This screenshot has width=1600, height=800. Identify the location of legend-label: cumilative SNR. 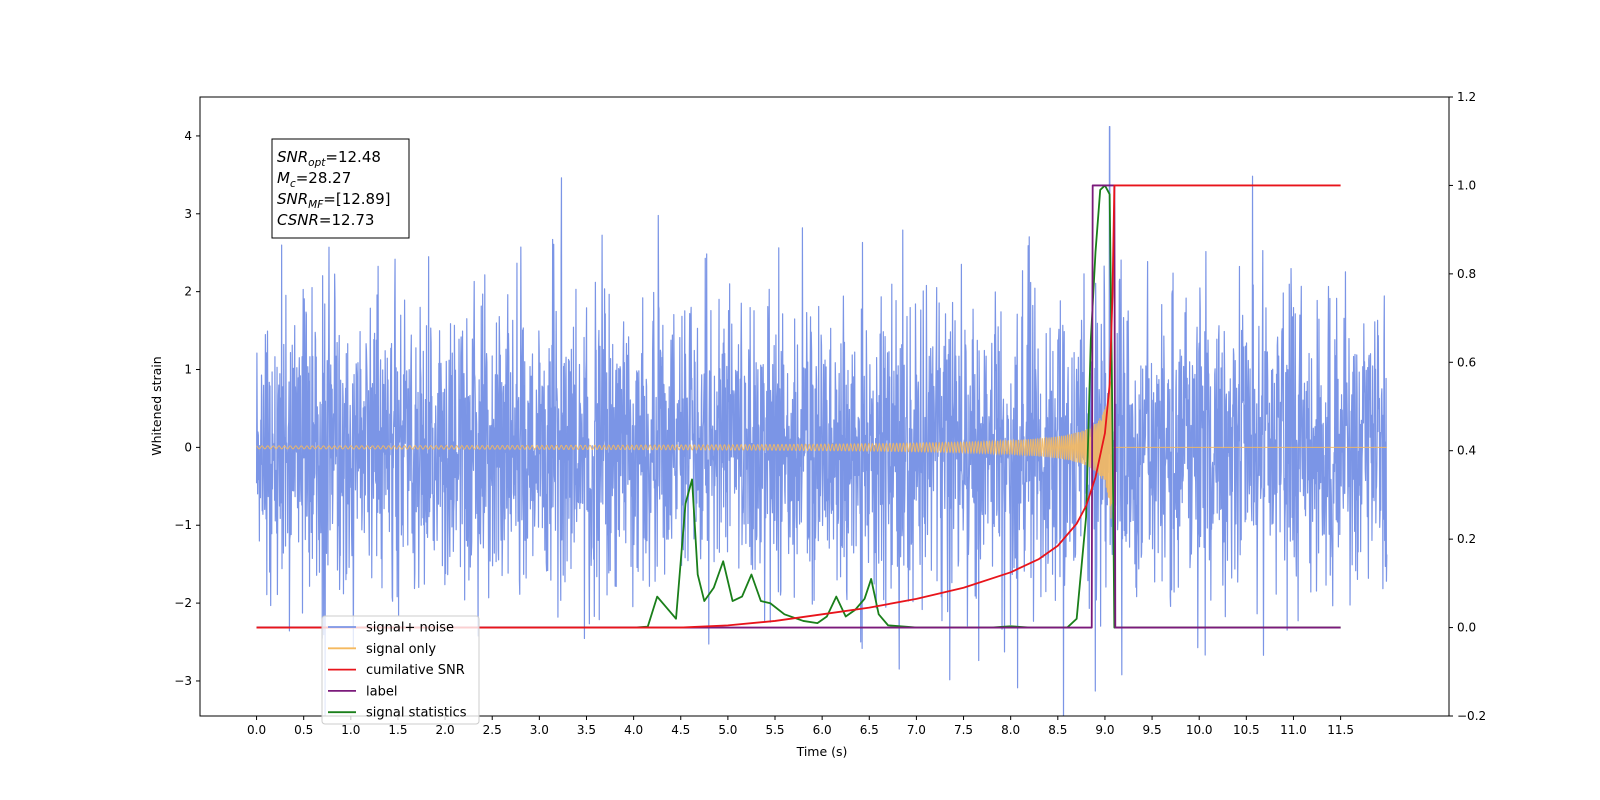
(415, 670).